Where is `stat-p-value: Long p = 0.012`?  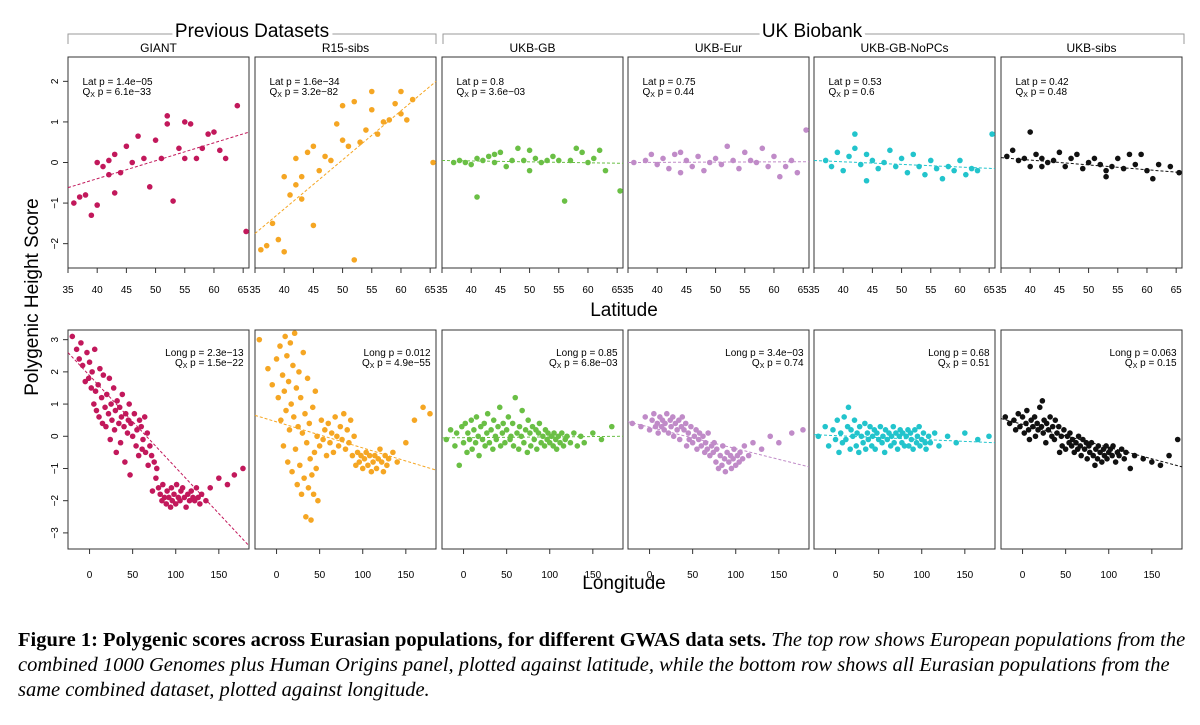
stat-p-value: Long p = 0.012 is located at coordinates (397, 353).